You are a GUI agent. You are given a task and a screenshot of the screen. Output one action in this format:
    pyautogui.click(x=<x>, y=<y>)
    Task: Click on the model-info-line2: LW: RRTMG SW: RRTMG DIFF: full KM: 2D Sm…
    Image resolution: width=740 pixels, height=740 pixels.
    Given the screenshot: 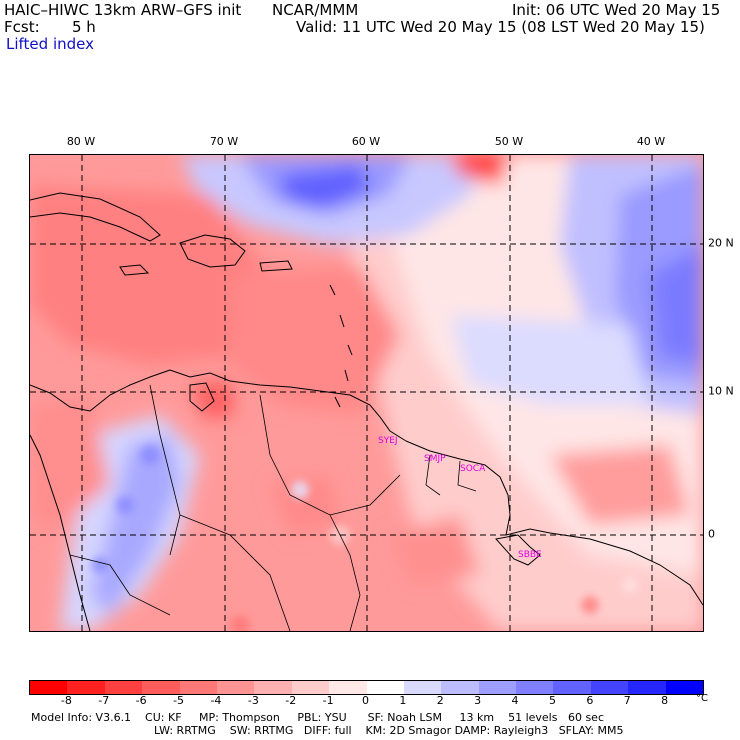 What is the action you would take?
    pyautogui.click(x=389, y=730)
    